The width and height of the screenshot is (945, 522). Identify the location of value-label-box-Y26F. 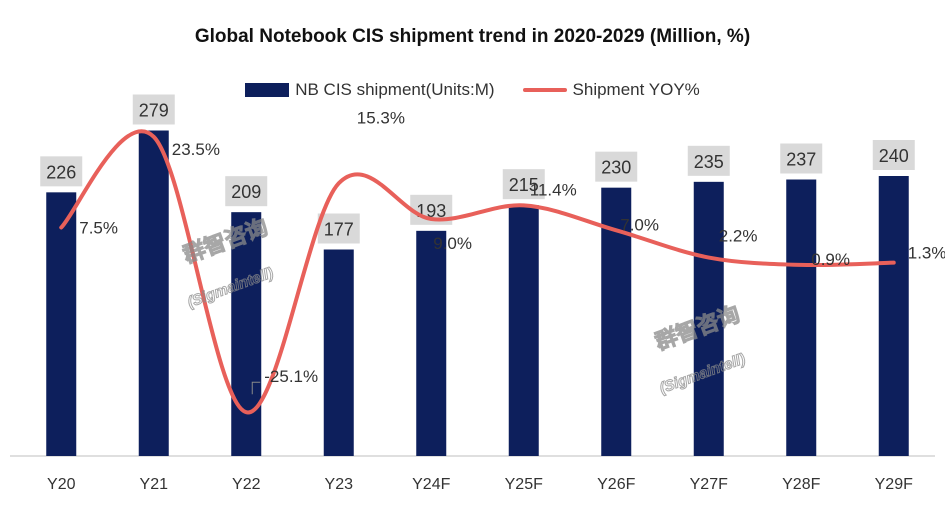
(616, 166).